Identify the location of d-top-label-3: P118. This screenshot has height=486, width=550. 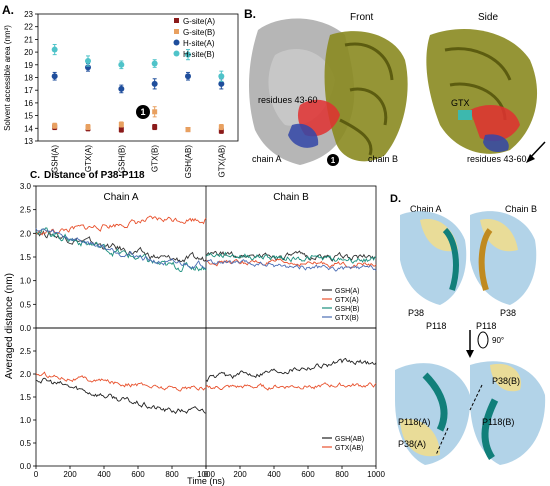
(486, 326).